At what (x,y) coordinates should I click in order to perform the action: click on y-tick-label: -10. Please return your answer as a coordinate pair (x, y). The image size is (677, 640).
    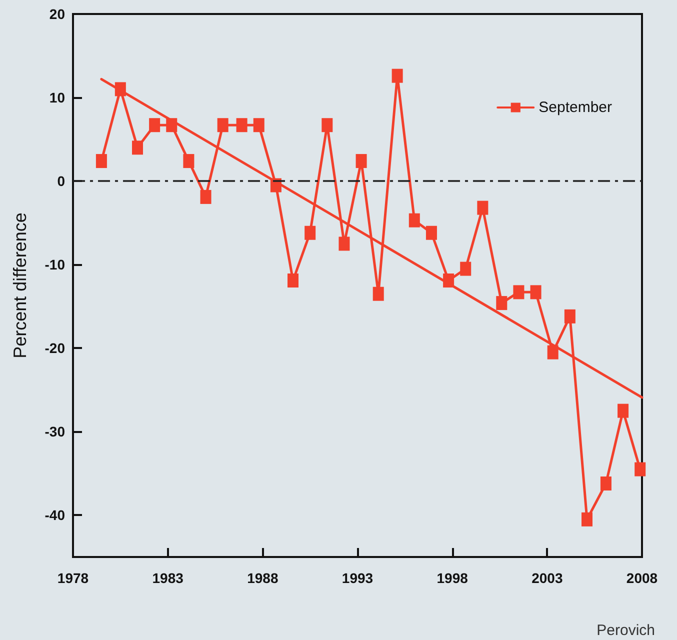
    Looking at the image, I should click on (55, 264).